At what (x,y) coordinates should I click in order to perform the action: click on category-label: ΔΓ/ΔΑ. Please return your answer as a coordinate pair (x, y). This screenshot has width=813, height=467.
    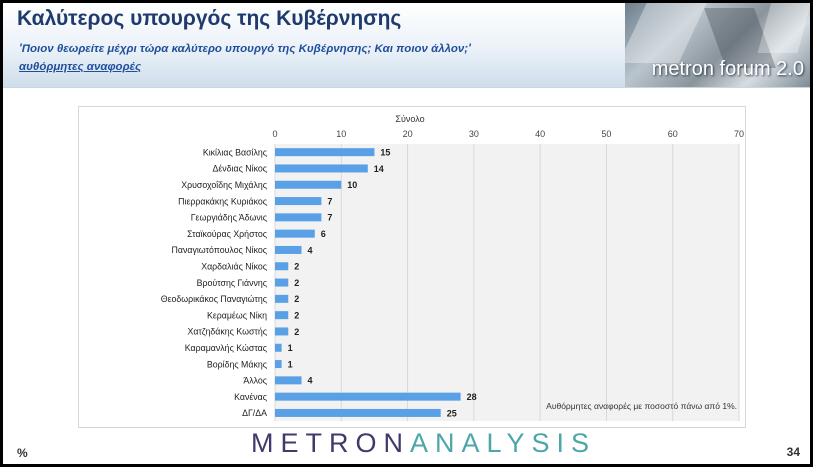
    Looking at the image, I should click on (254, 413).